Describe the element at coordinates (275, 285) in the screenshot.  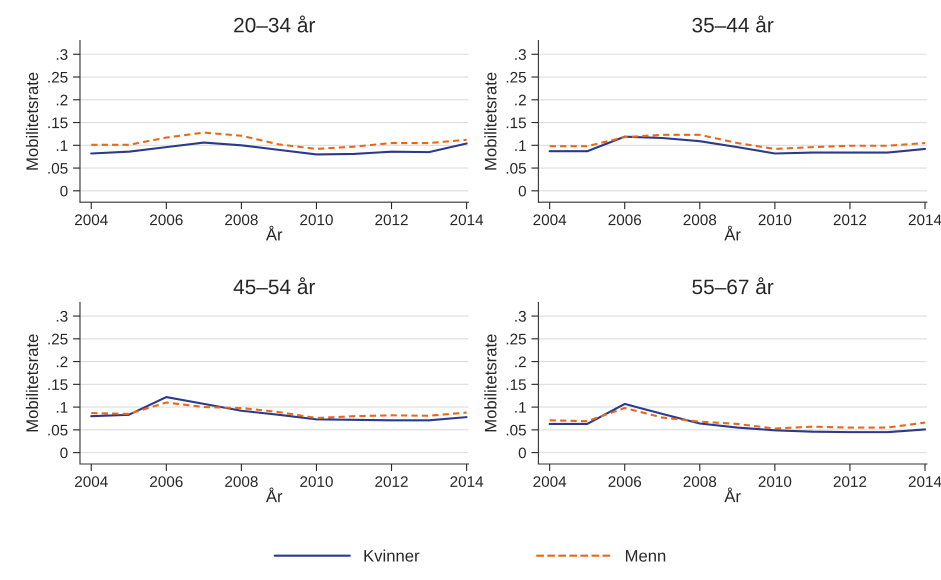
I see `chart-title: 45–54 år` at that location.